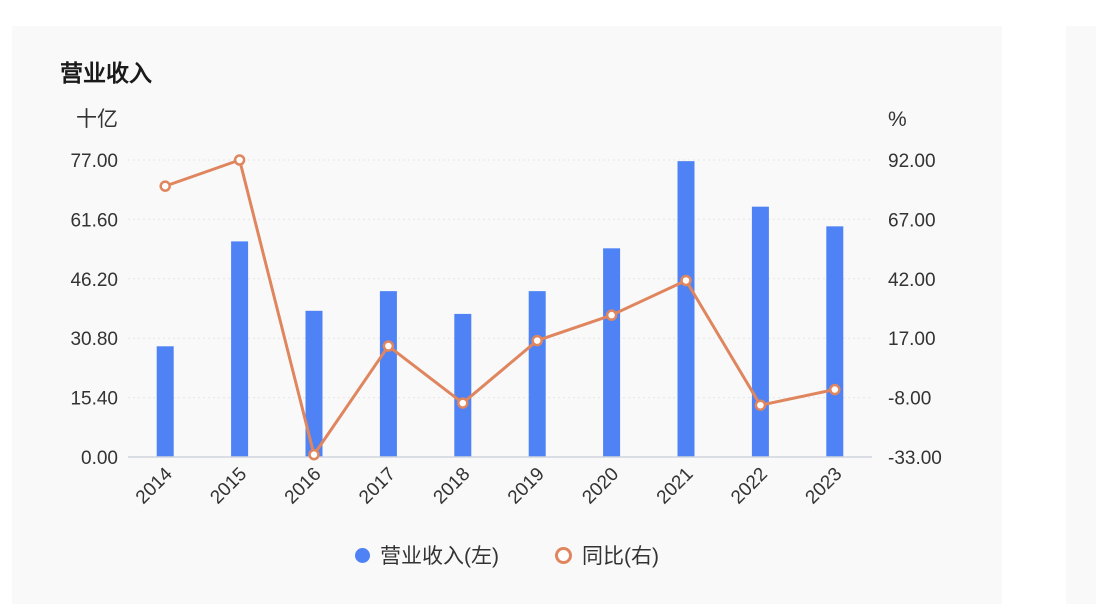 The image size is (1096, 616). What do you see at coordinates (835, 389) in the screenshot?
I see `yoy-point-2023` at bounding box center [835, 389].